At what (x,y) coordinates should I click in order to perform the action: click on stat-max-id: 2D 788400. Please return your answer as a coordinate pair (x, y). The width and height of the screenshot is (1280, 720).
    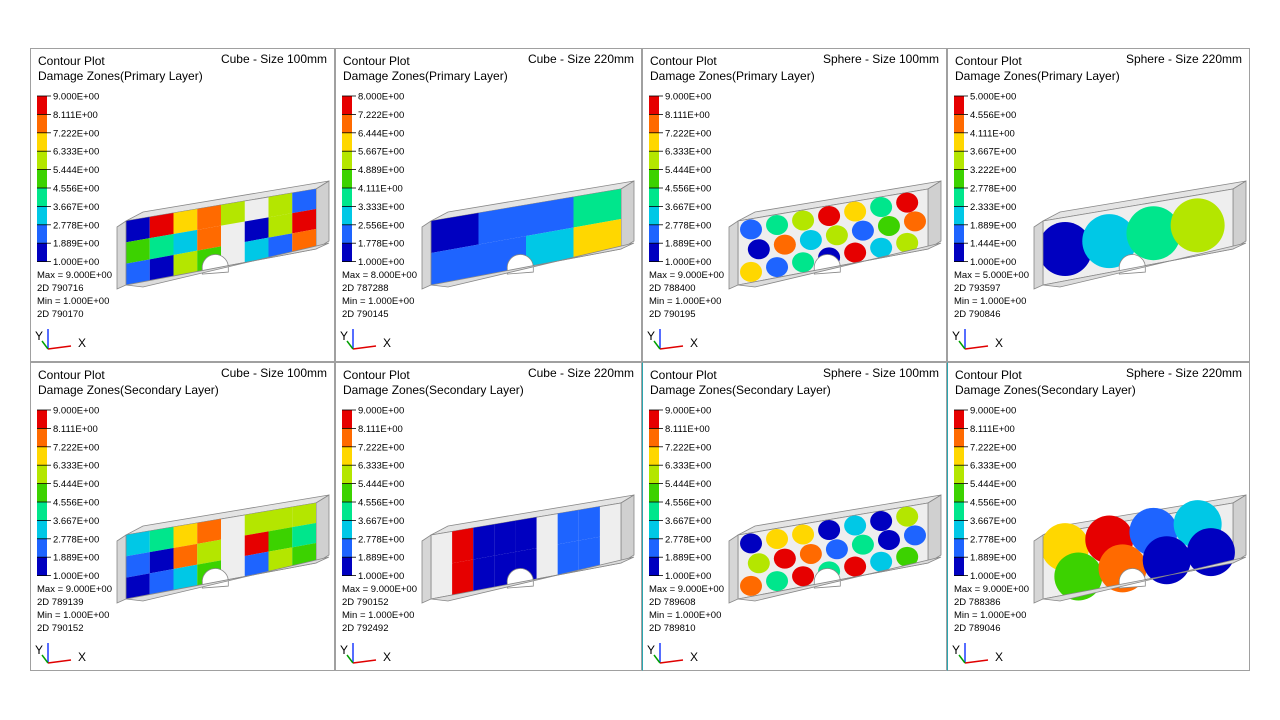
    Looking at the image, I should click on (672, 288).